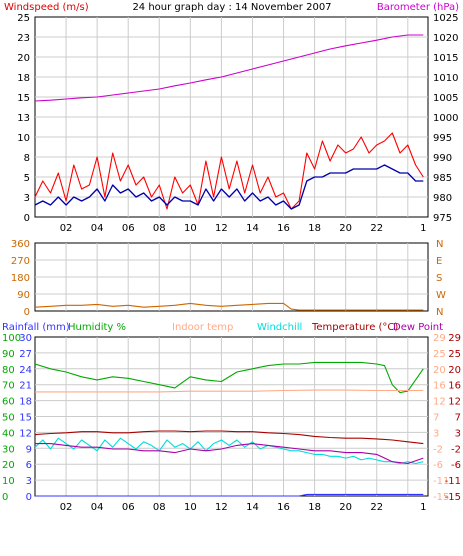  Describe the element at coordinates (252, 228) in the screenshot. I see `hour-tick-label: 14` at that location.